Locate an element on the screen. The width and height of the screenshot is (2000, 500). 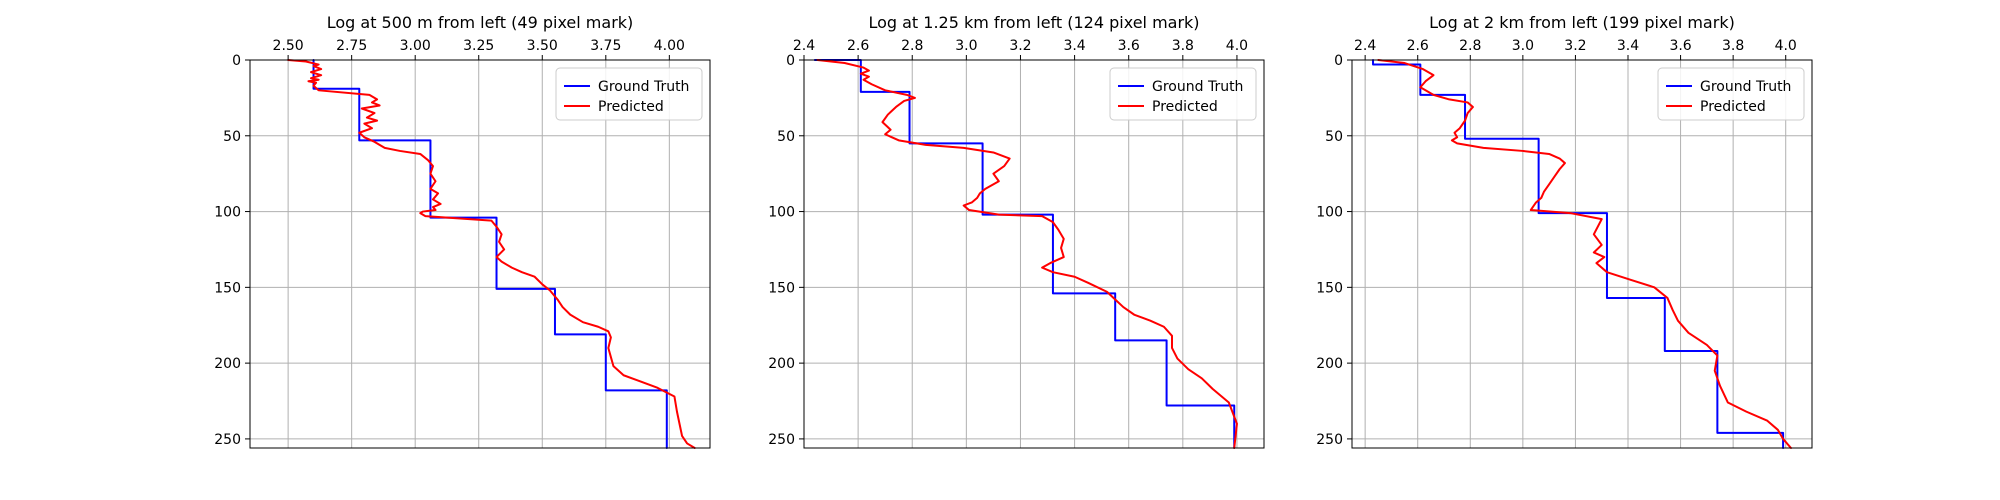
x-tick-label: 4.00 is located at coordinates (669, 46).